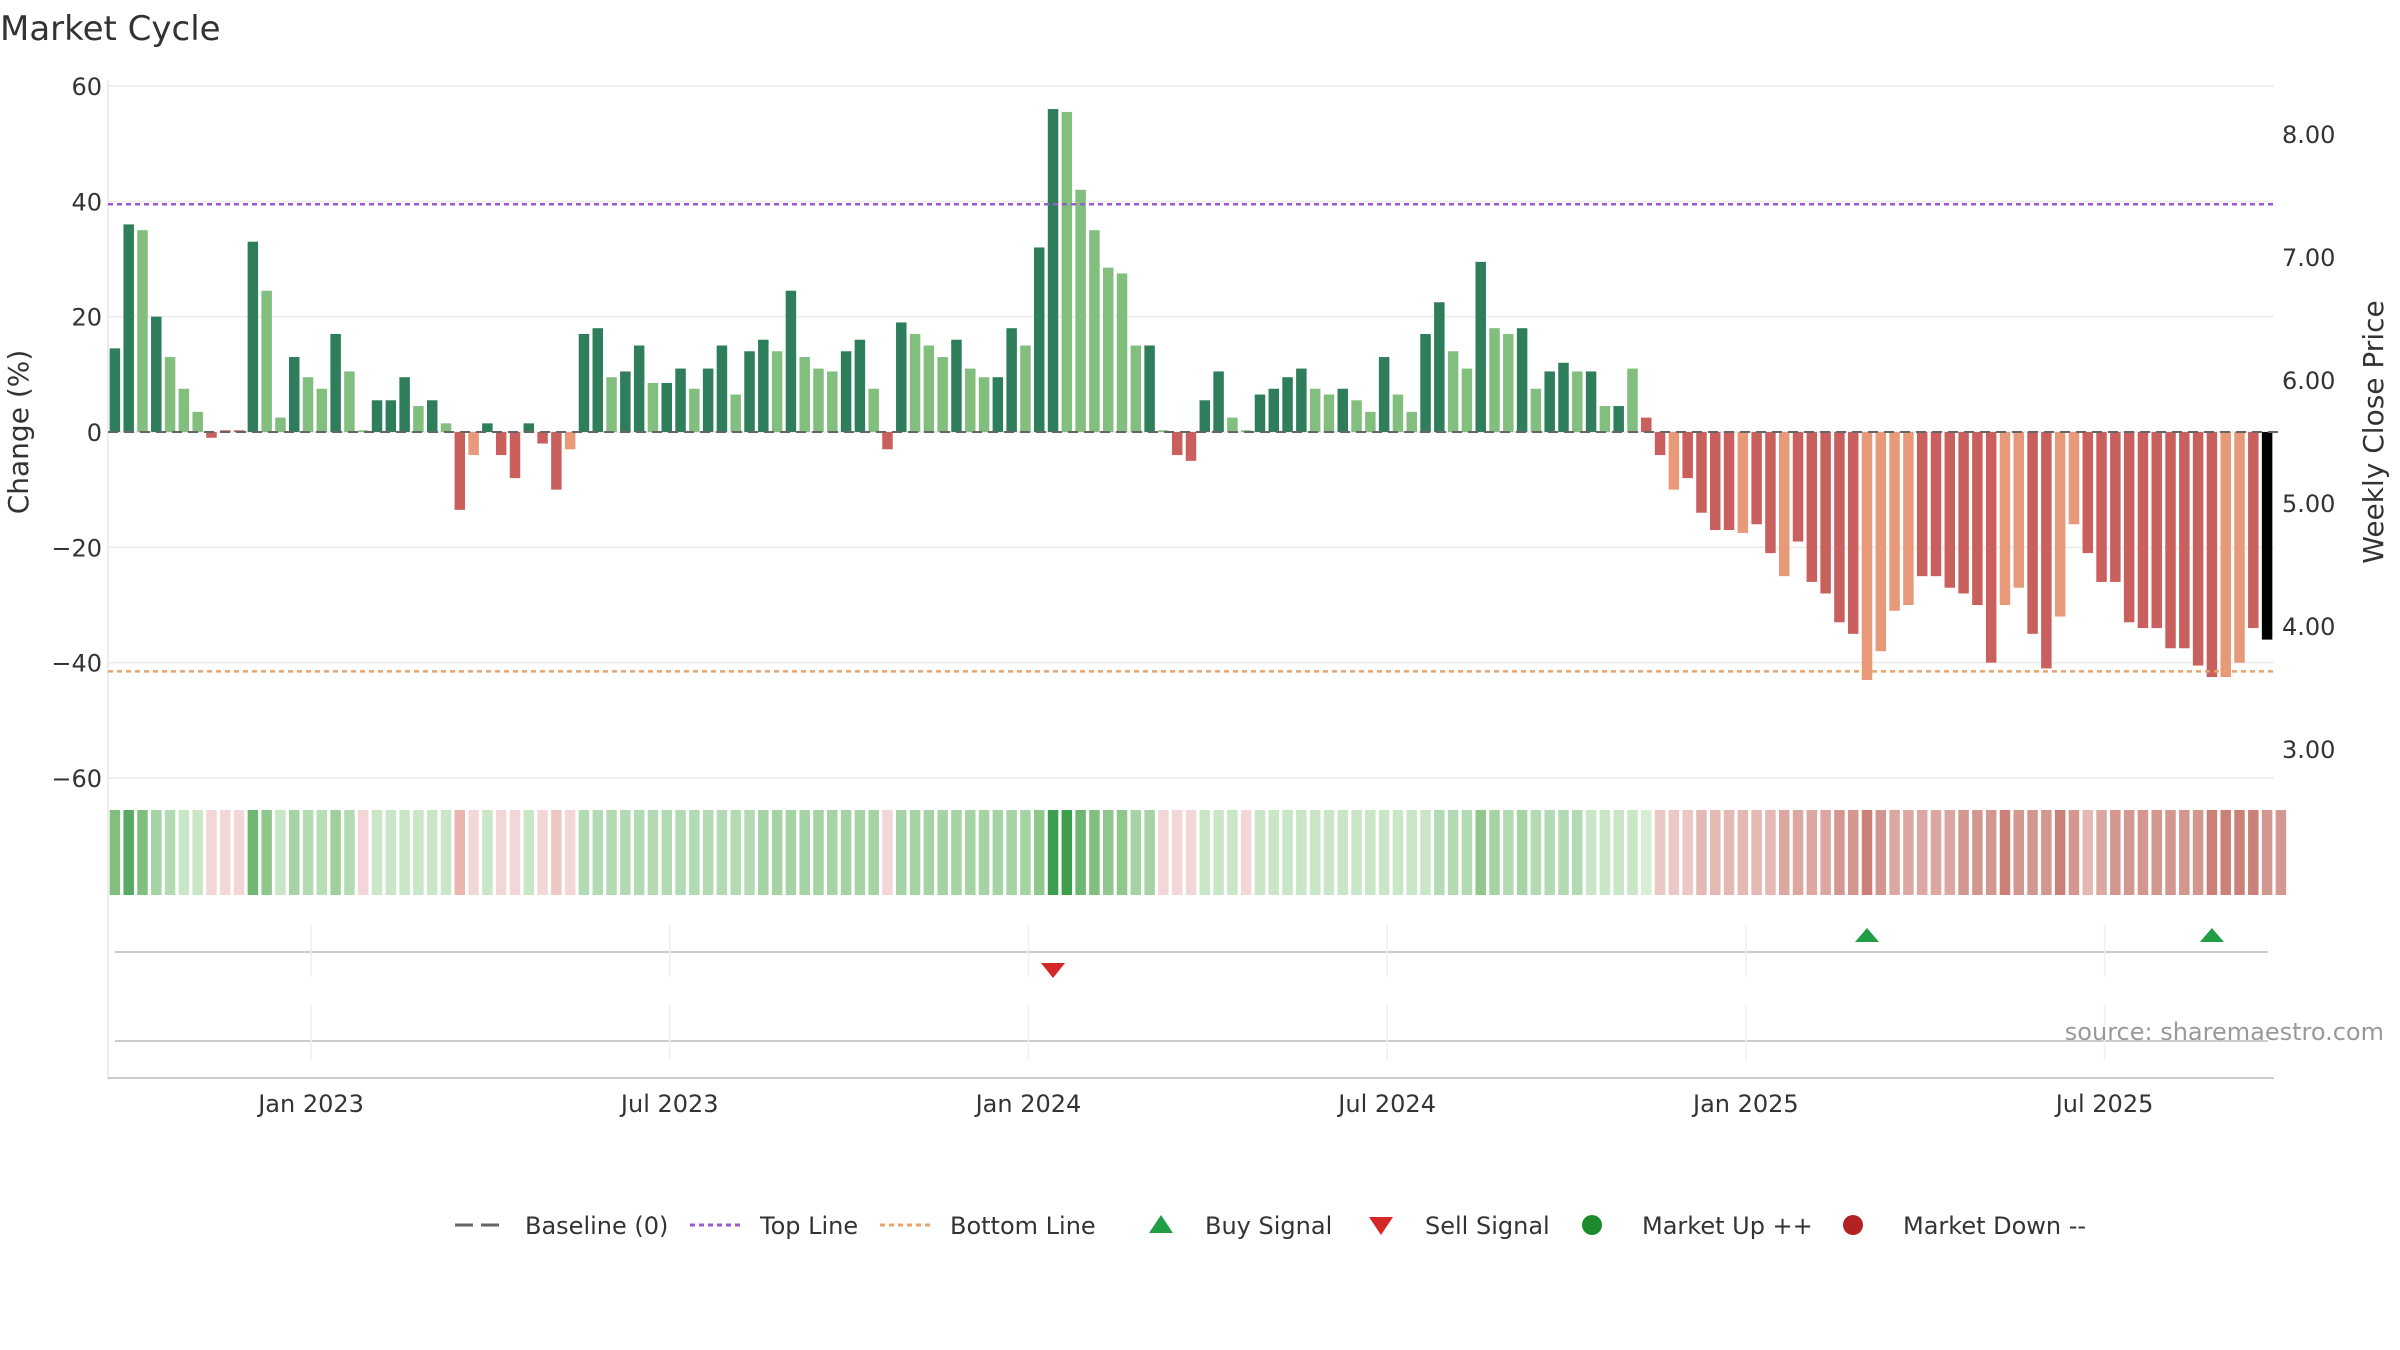  What do you see at coordinates (2373, 431) in the screenshot?
I see `y-axis-right-title: Weekly Close Price` at bounding box center [2373, 431].